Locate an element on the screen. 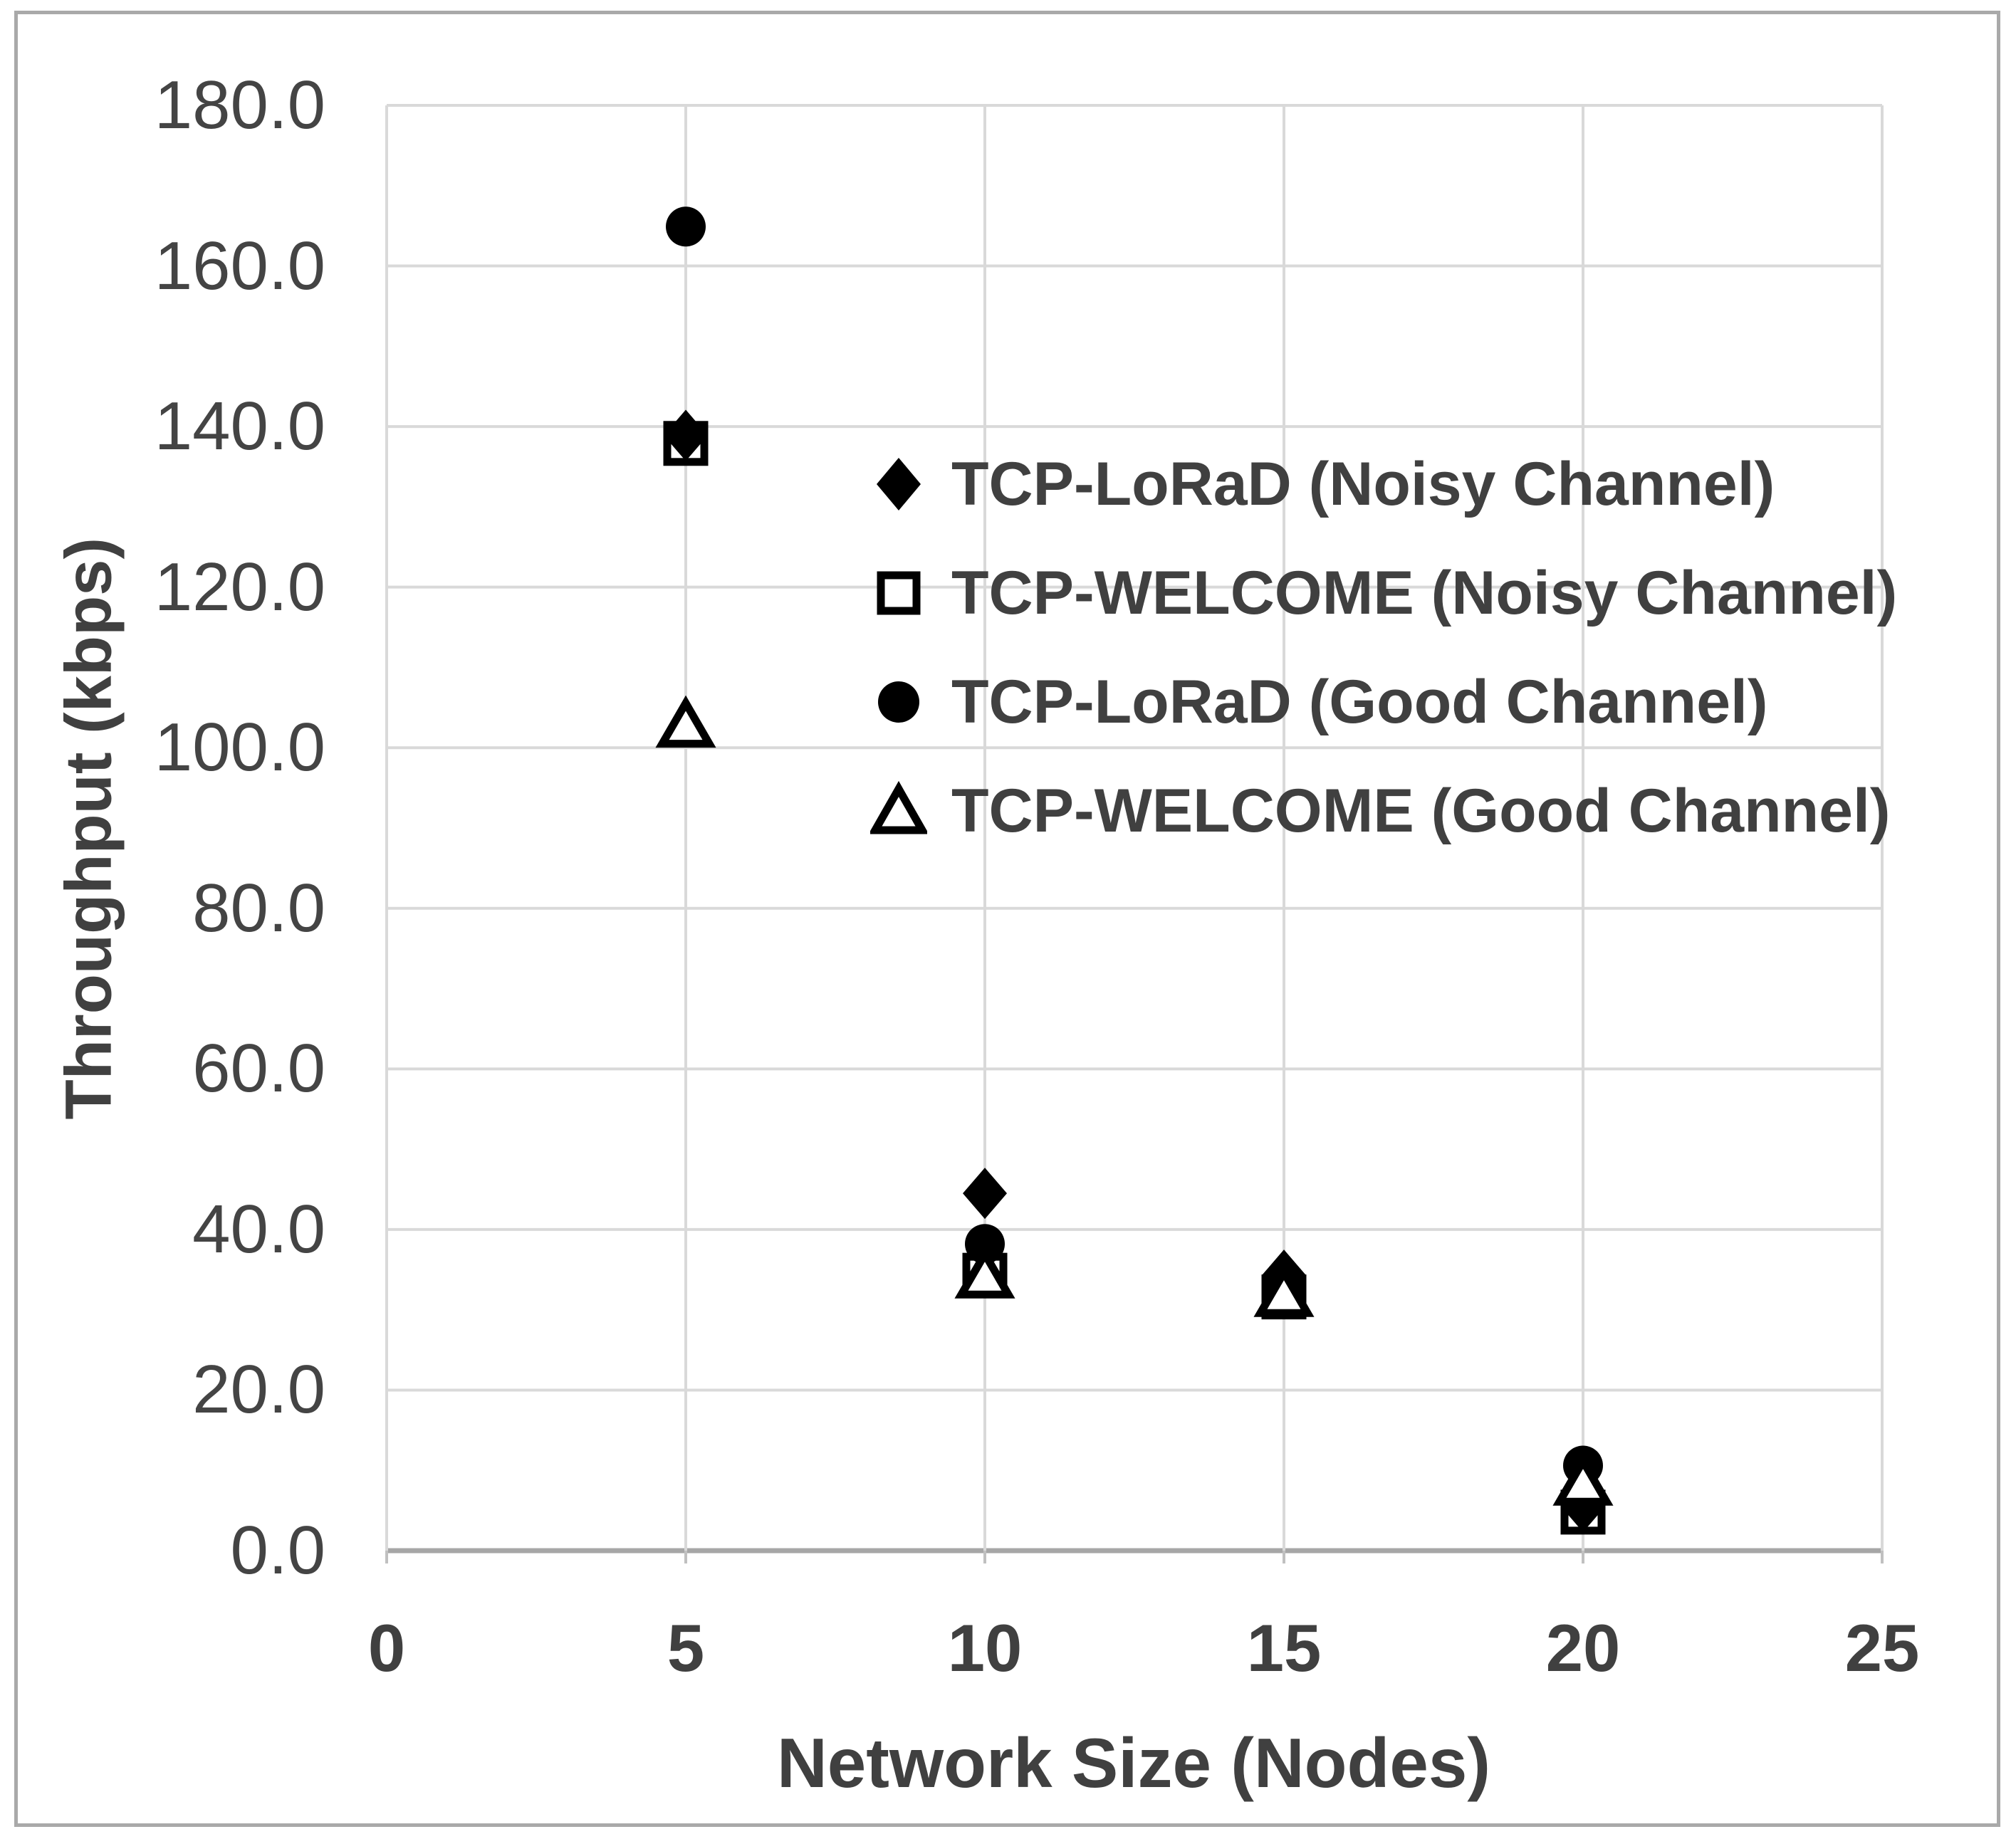  x-axis-title: Network Size (Nodes) is located at coordinates (1133, 1763).